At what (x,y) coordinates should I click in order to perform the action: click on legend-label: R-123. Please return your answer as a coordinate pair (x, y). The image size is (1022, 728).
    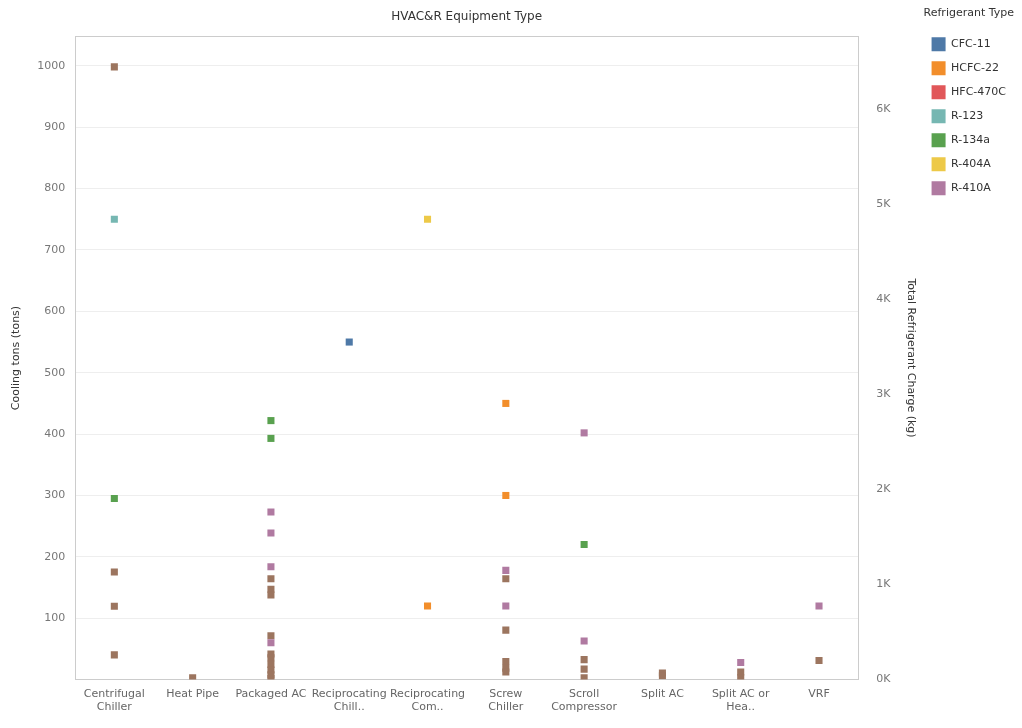
    Looking at the image, I should click on (967, 116).